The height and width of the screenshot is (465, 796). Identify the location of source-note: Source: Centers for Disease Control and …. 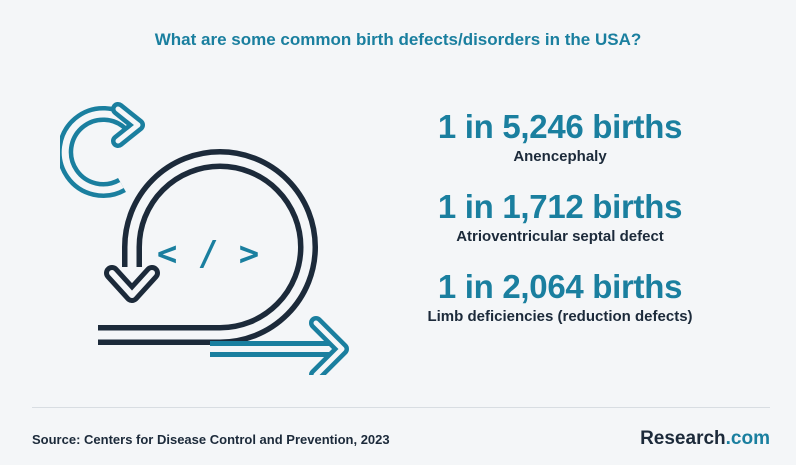
(211, 439).